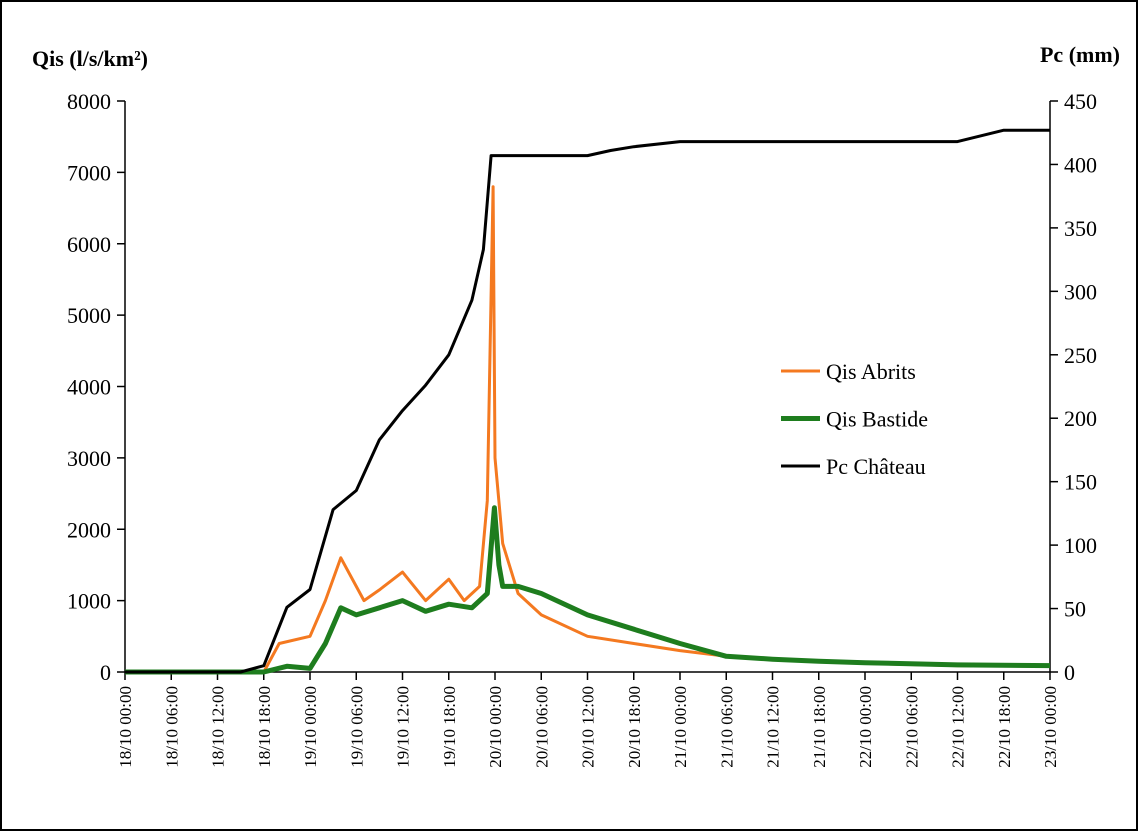 The width and height of the screenshot is (1139, 837). Describe the element at coordinates (1080, 101) in the screenshot. I see `y2-tick-label: 450` at that location.